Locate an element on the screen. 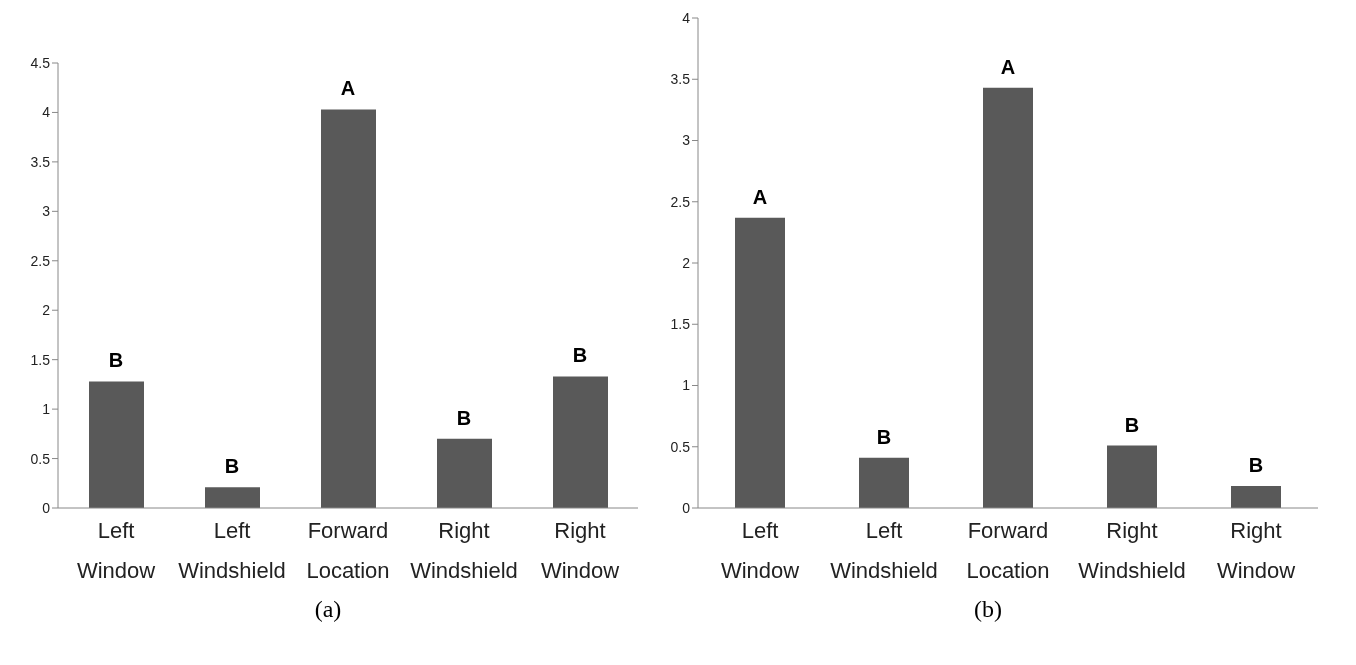 This screenshot has height=665, width=1356. text: (a) is located at coordinates (328, 609).